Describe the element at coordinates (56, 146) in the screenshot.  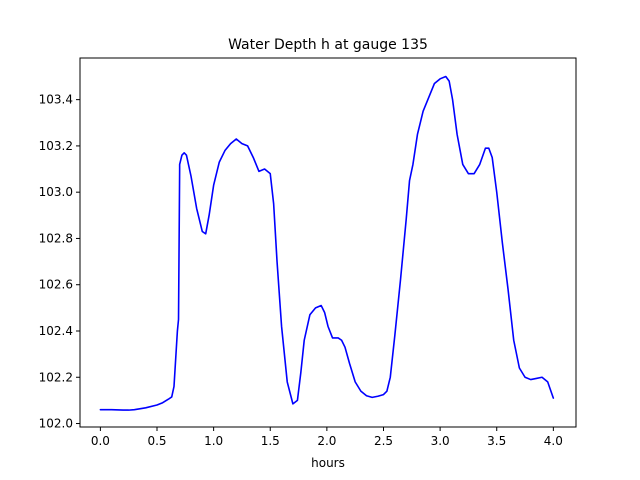
I see `y-tick-label: 103.2` at that location.